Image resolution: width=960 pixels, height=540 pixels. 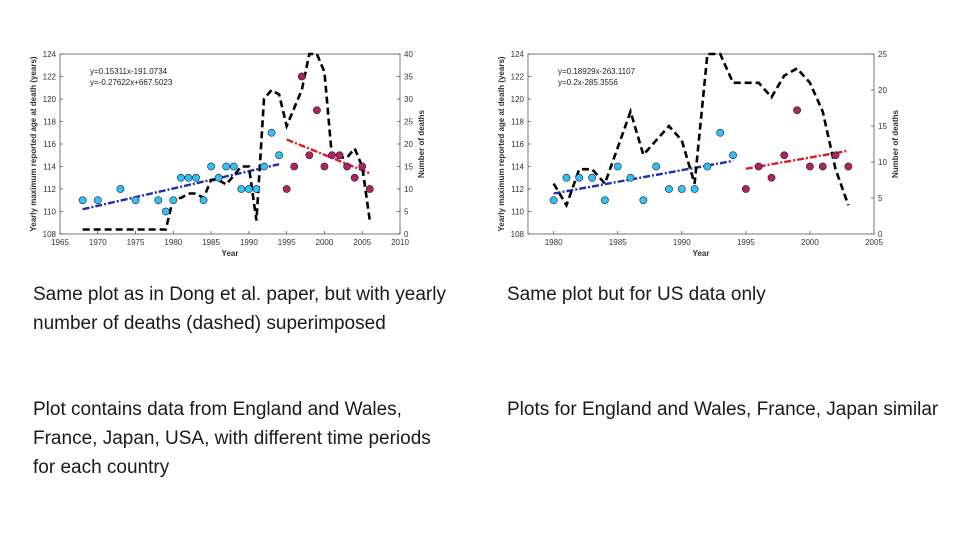 I want to click on chart-left-deaths-line, so click(x=227, y=141).